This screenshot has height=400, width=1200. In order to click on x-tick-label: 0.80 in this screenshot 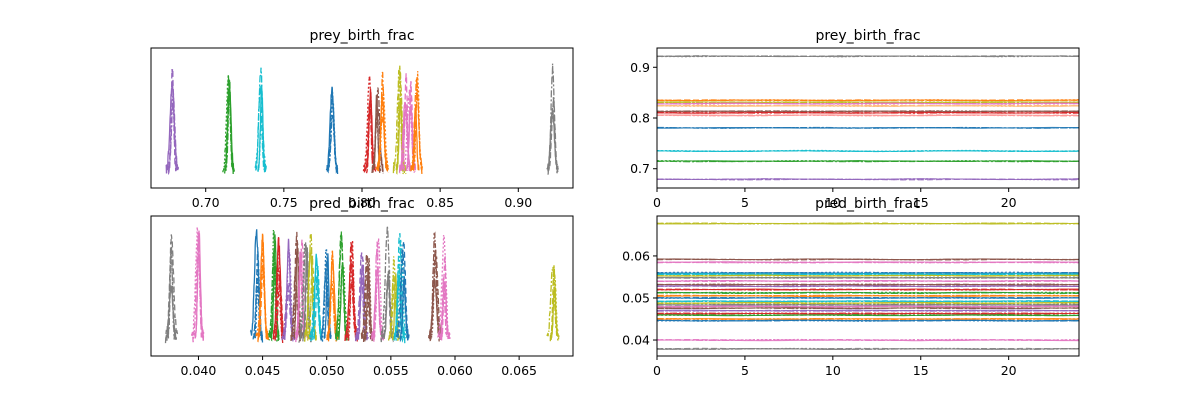, I will do `click(362, 202)`.